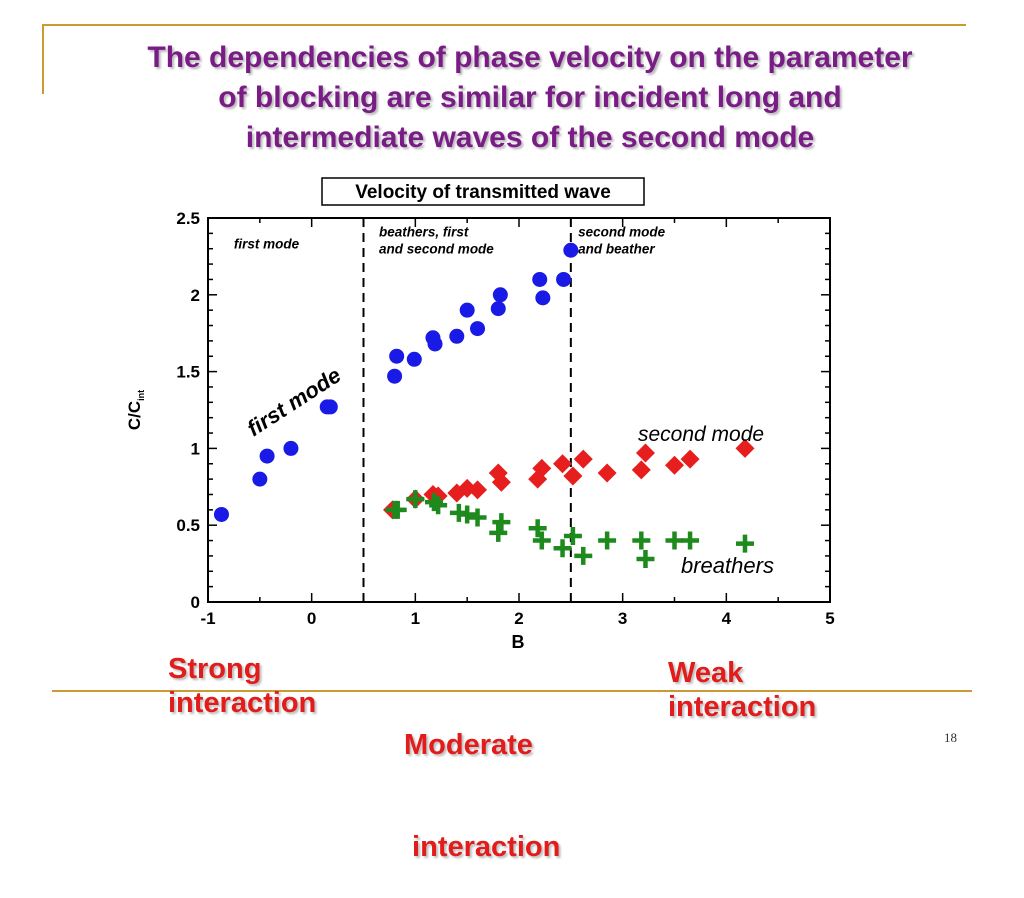 The width and height of the screenshot is (1024, 898). What do you see at coordinates (311, 618) in the screenshot?
I see `x-tick-label: 0` at bounding box center [311, 618].